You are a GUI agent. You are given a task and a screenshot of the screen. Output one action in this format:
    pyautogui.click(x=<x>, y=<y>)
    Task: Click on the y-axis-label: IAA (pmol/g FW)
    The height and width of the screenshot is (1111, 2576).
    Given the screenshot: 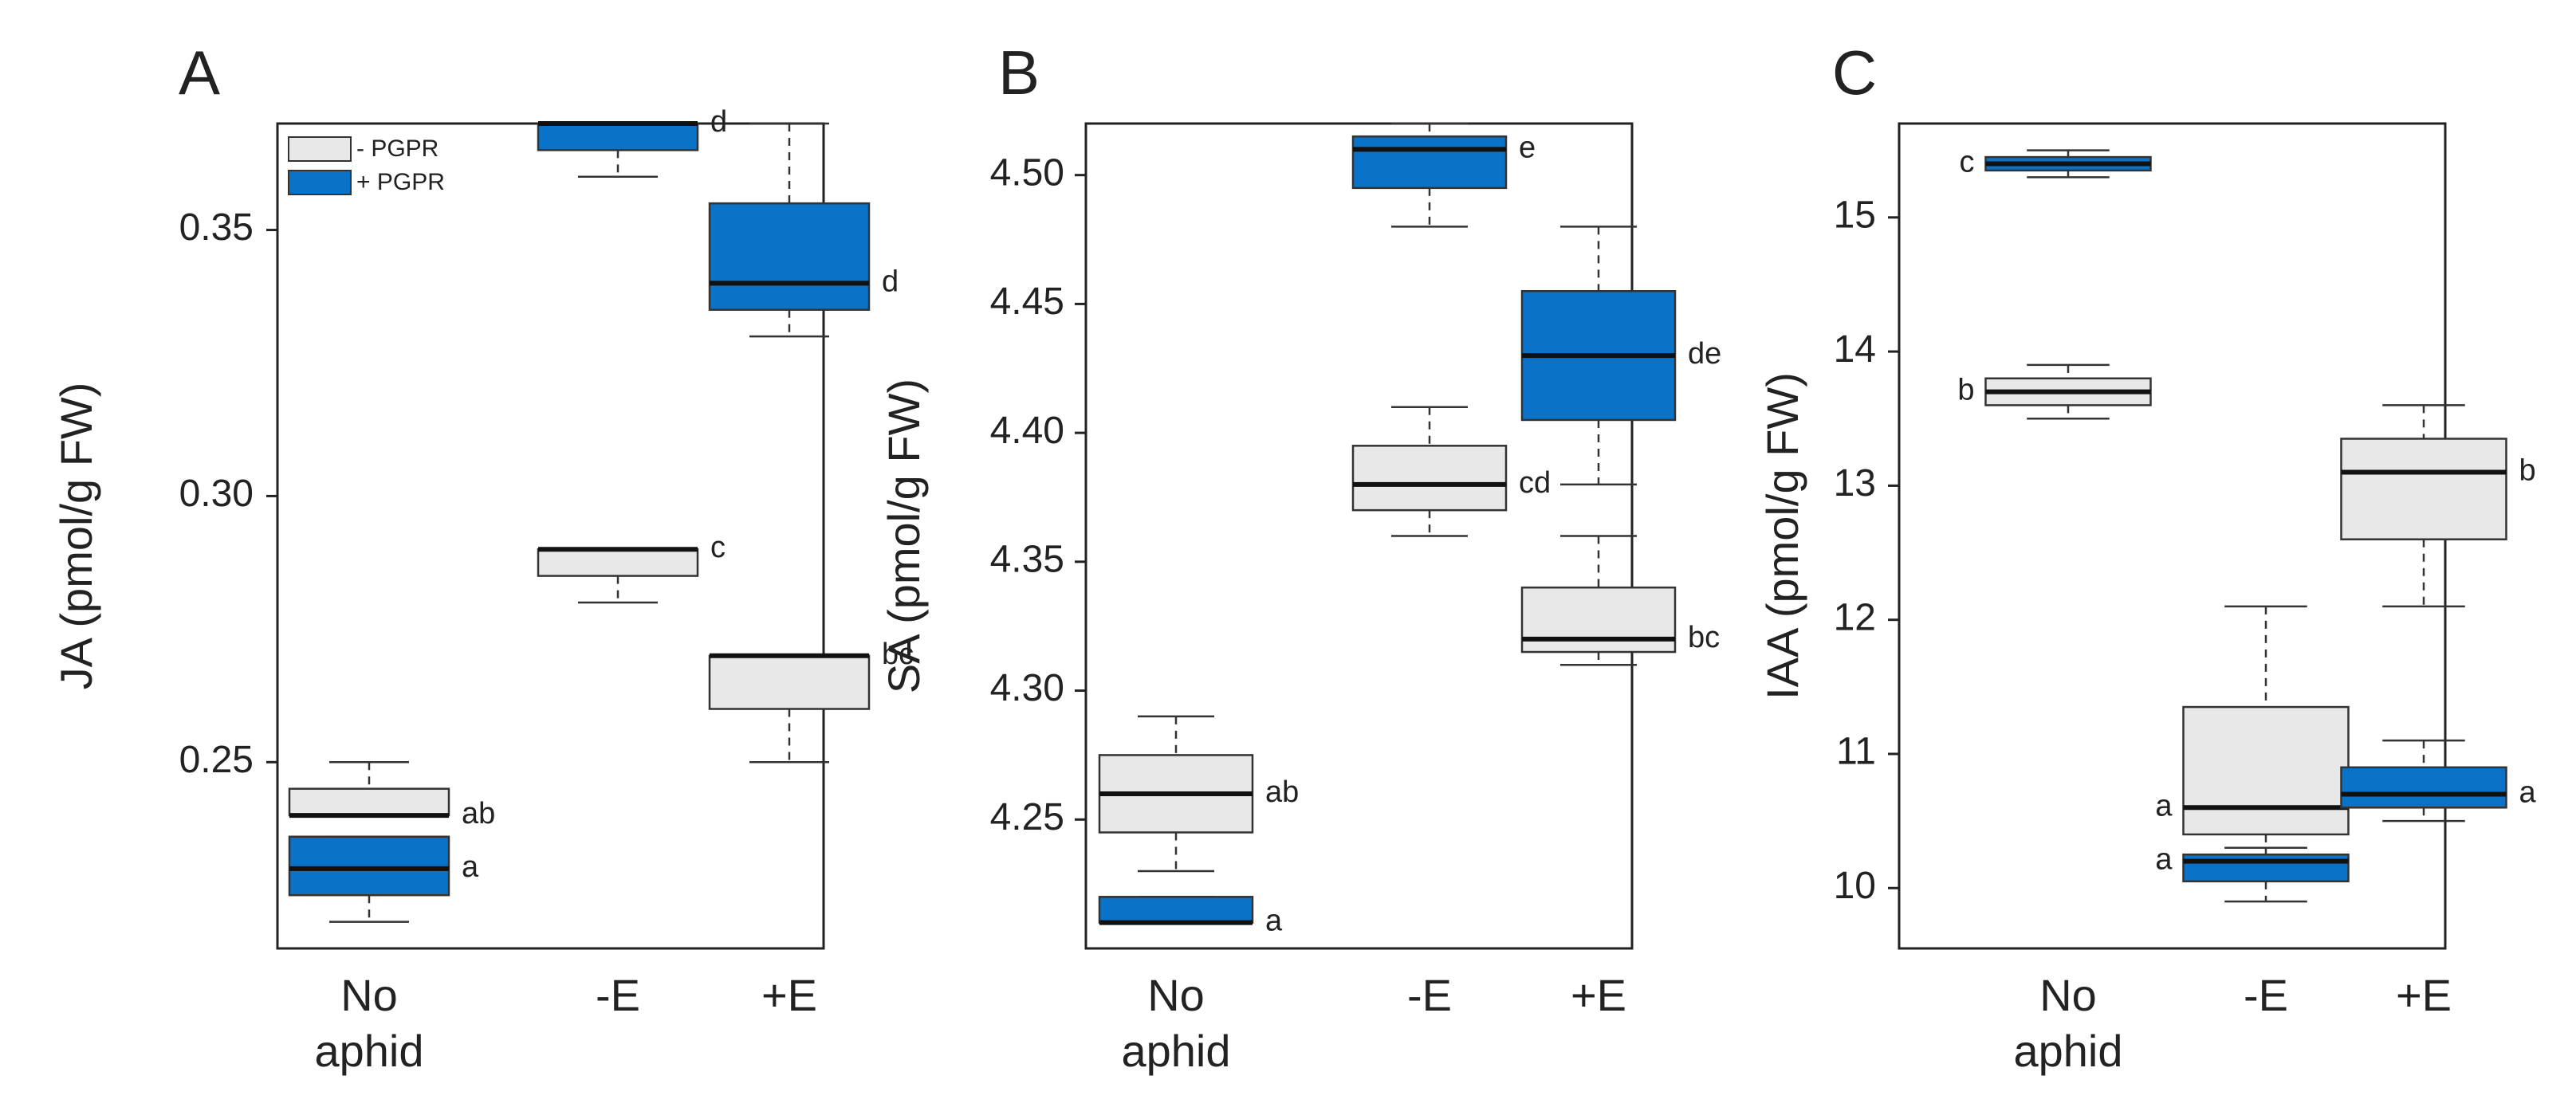 What is the action you would take?
    pyautogui.click(x=1782, y=536)
    